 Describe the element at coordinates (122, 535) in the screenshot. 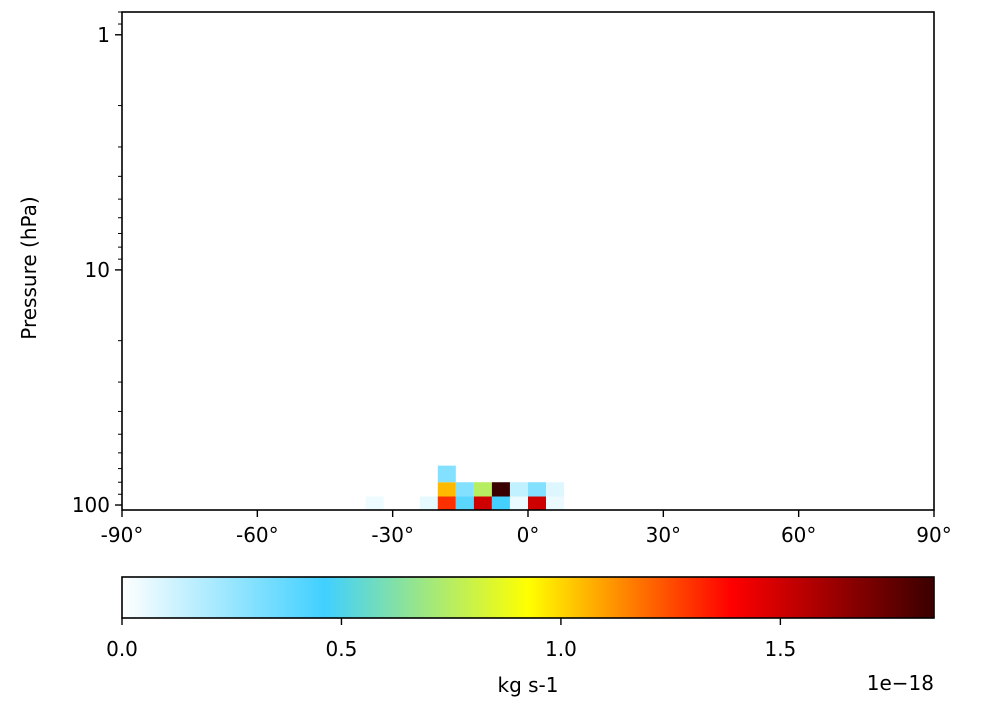

I see `x-tick-label: -90°` at that location.